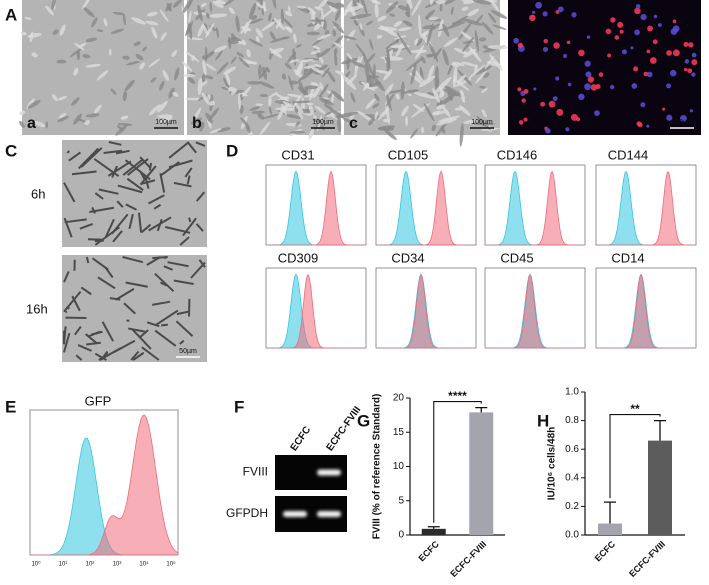  Describe the element at coordinates (605, 551) in the screenshot. I see `x-tick-label: ECFC` at that location.